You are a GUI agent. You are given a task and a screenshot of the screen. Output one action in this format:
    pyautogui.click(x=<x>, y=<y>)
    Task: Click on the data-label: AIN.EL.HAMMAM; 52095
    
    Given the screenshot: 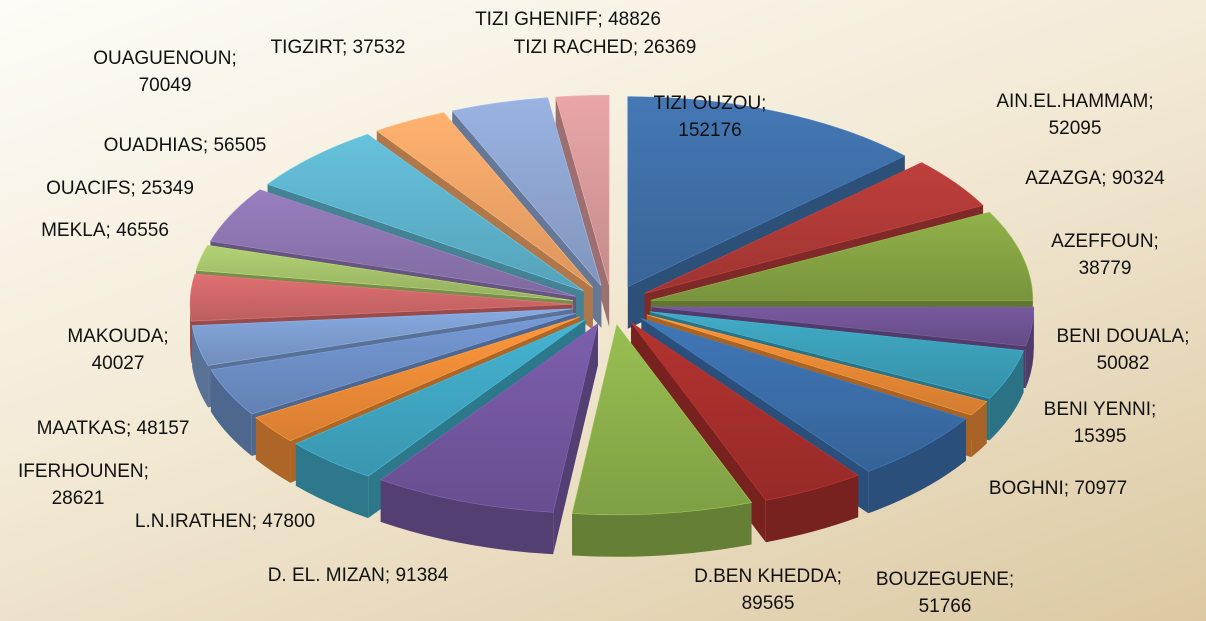 What is the action you would take?
    pyautogui.click(x=1075, y=115)
    